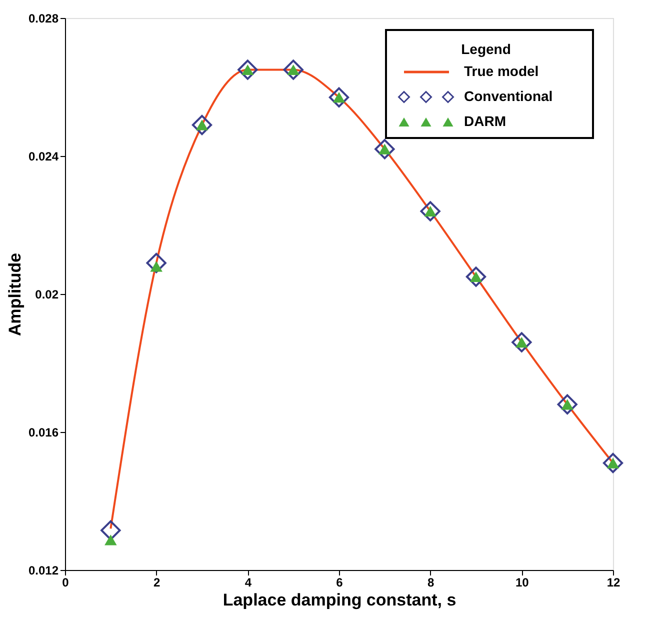 This screenshot has height=642, width=671. Describe the element at coordinates (522, 583) in the screenshot. I see `x-tick-label: 10` at that location.